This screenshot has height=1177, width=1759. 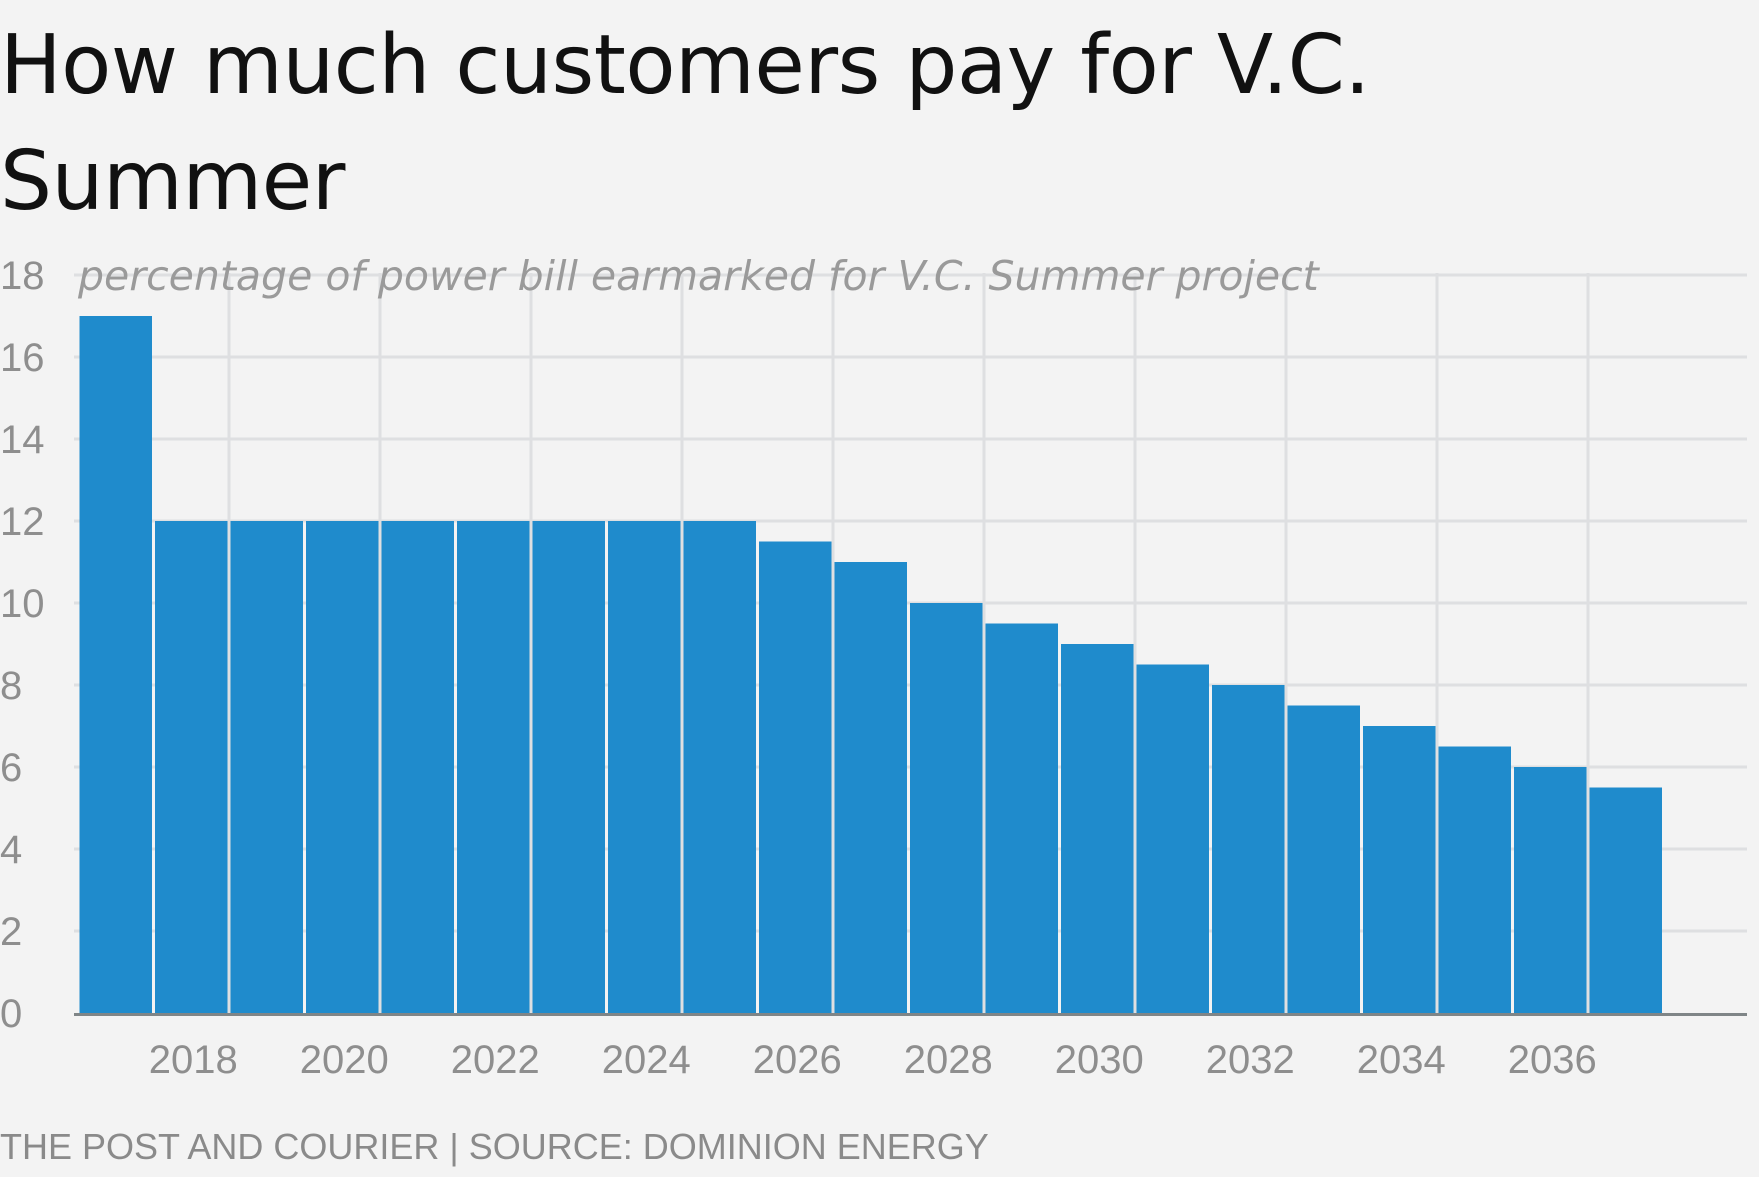 What do you see at coordinates (417, 767) in the screenshot?
I see `bar-2021` at bounding box center [417, 767].